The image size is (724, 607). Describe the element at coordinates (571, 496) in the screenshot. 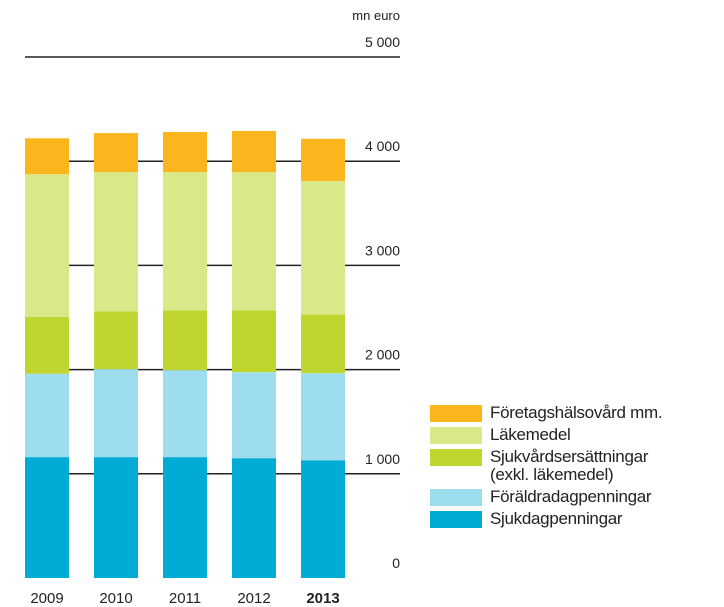

I see `legend-label: Föräldradagpenningar` at that location.